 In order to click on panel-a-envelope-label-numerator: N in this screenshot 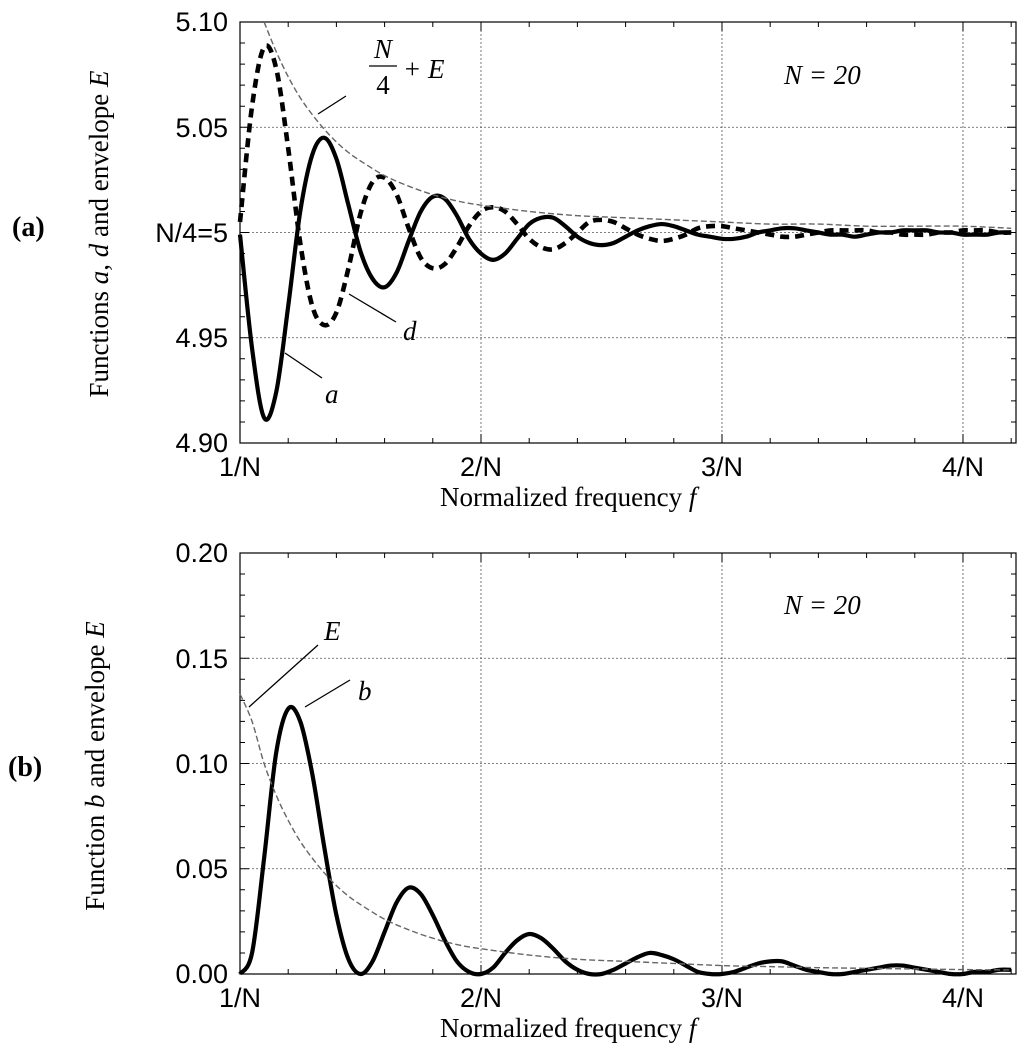, I will do `click(383, 49)`.